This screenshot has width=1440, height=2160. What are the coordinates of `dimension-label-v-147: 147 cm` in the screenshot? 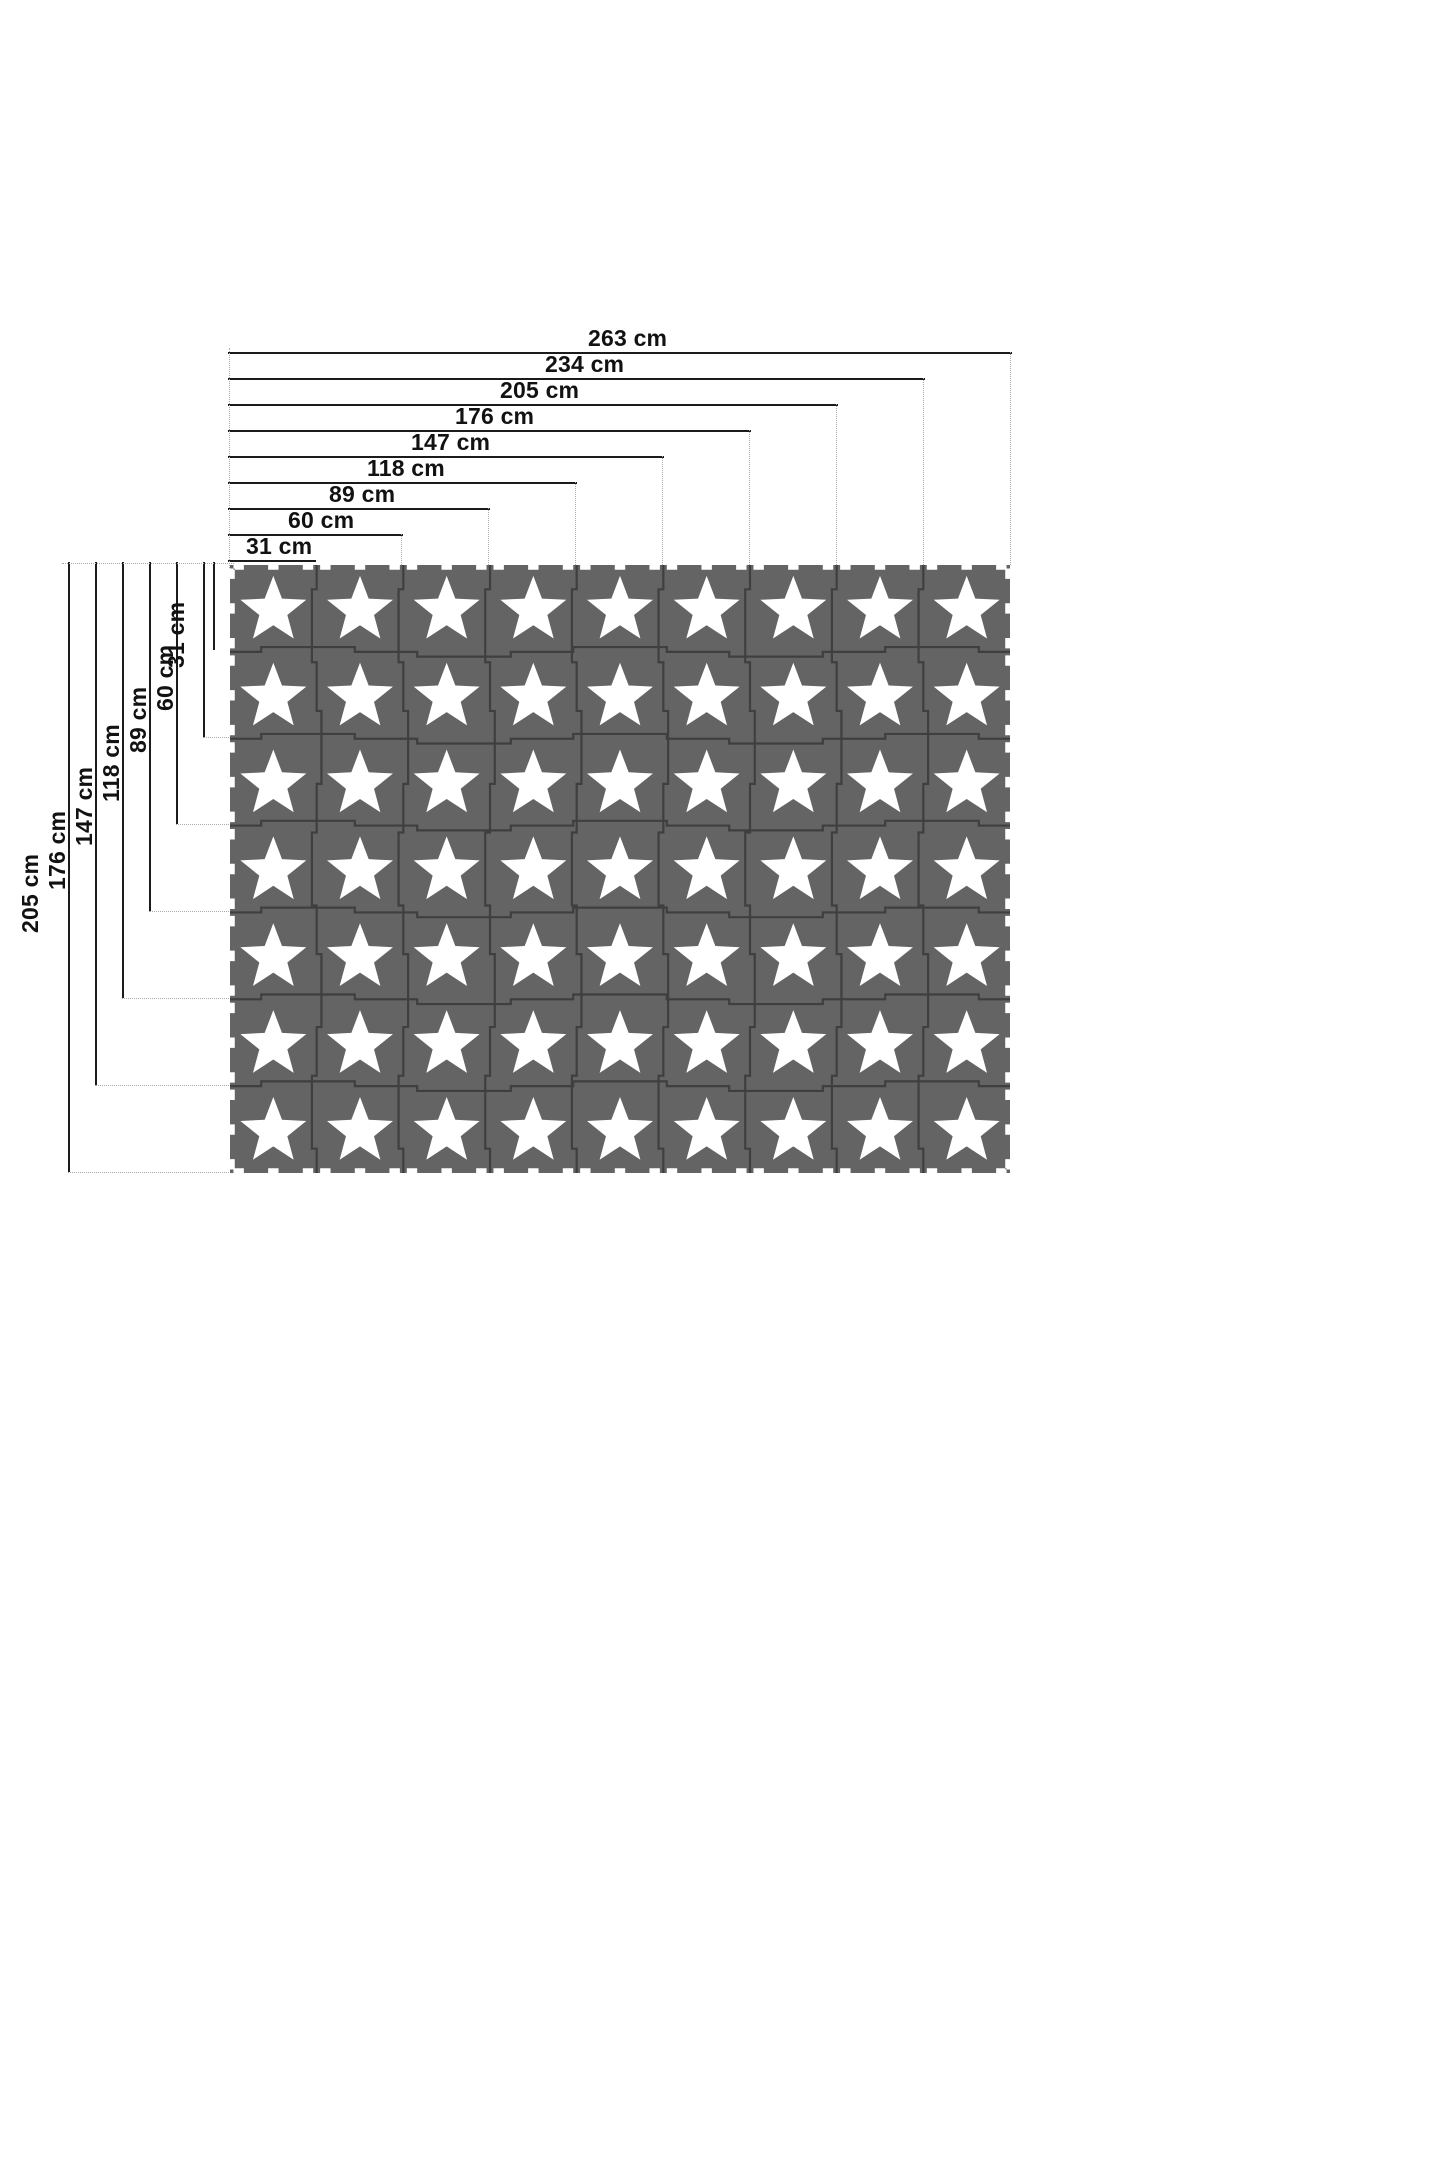 It's located at (84, 806).